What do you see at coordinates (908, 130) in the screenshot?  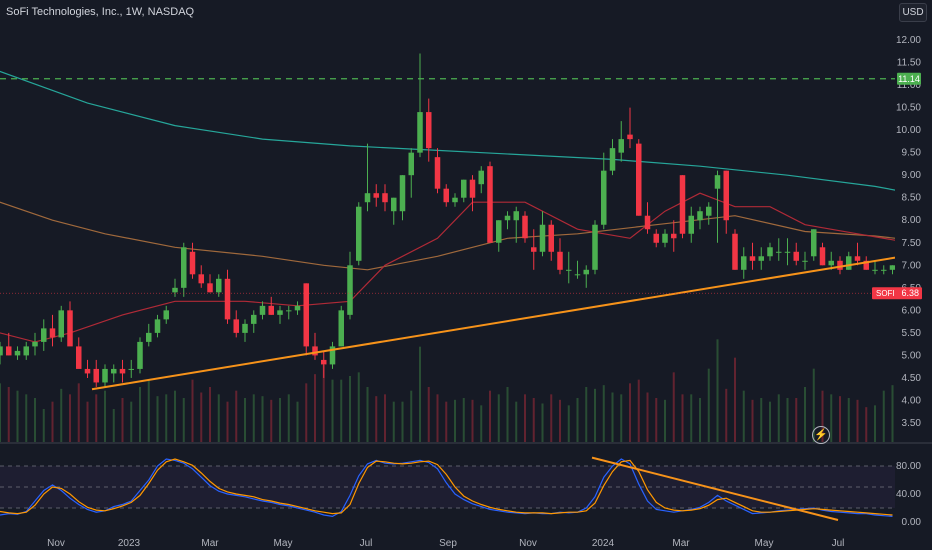 I see `price-tick-label: 10.00` at bounding box center [908, 130].